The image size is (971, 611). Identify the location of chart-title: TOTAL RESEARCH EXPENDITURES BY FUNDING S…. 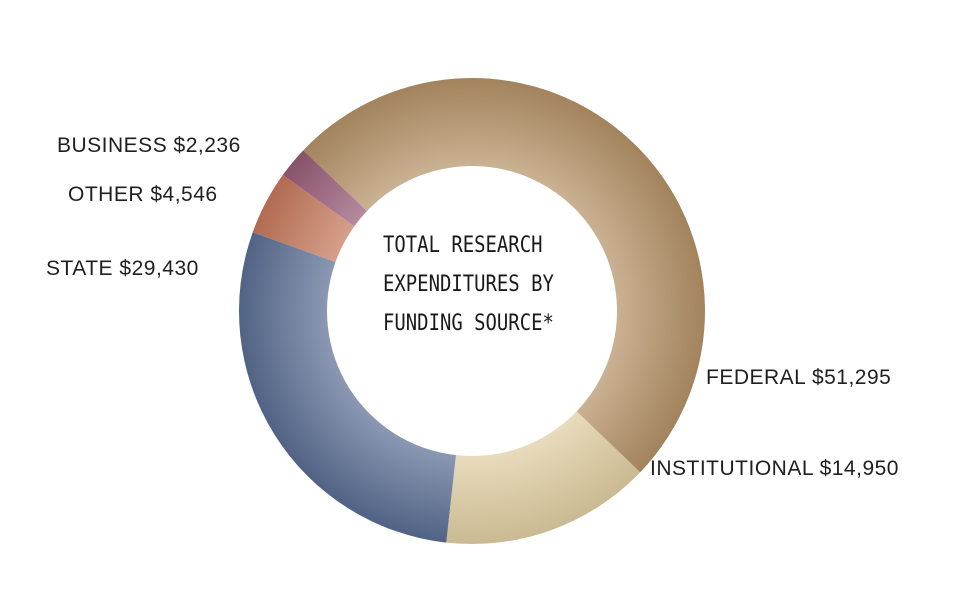
(468, 284).